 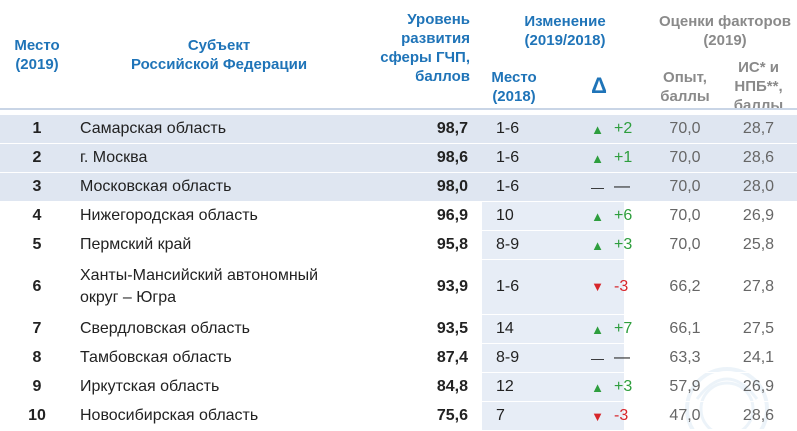 I want to click on rank-cell: 5, so click(x=37, y=245).